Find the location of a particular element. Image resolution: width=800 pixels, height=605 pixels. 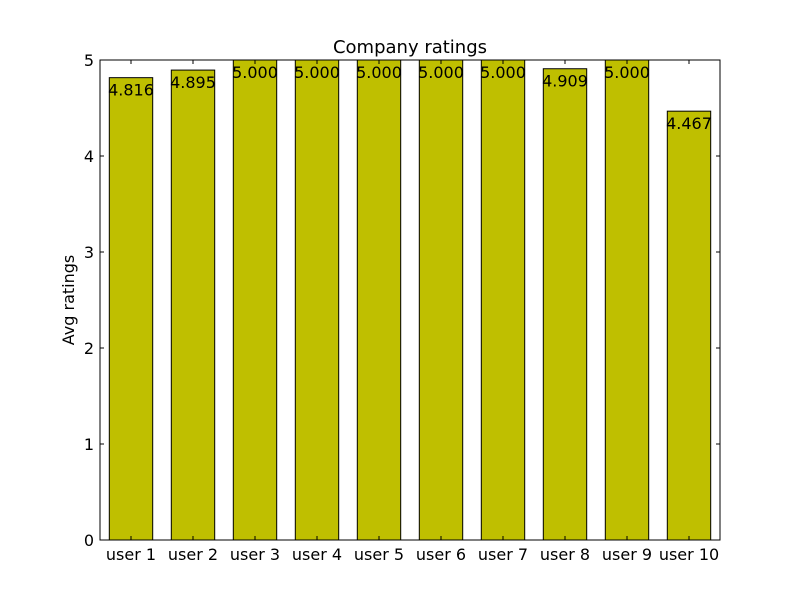

data-label: 4.467 is located at coordinates (689, 123).